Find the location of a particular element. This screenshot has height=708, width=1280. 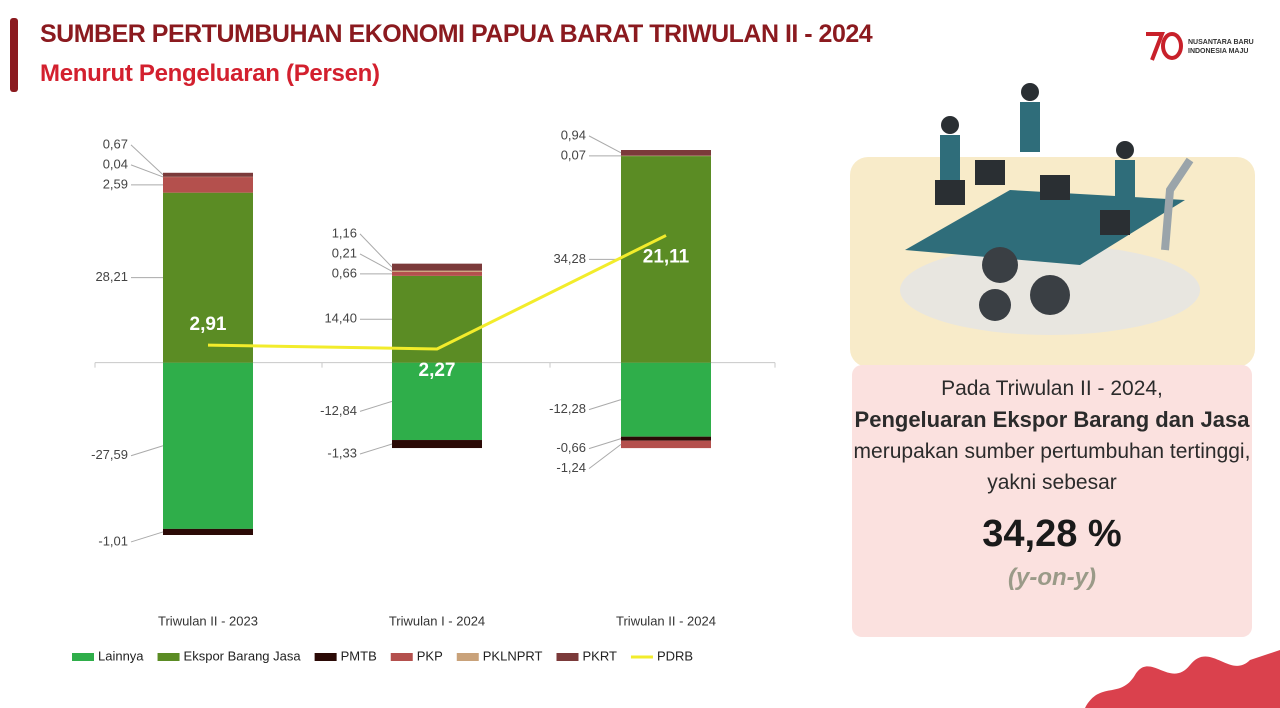

logo-nine is located at coordinates (1172, 46).